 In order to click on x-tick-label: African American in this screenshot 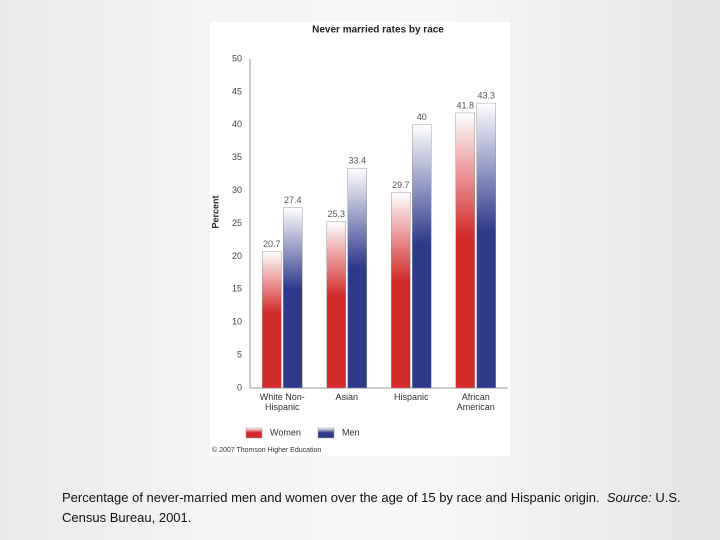, I will do `click(475, 402)`.